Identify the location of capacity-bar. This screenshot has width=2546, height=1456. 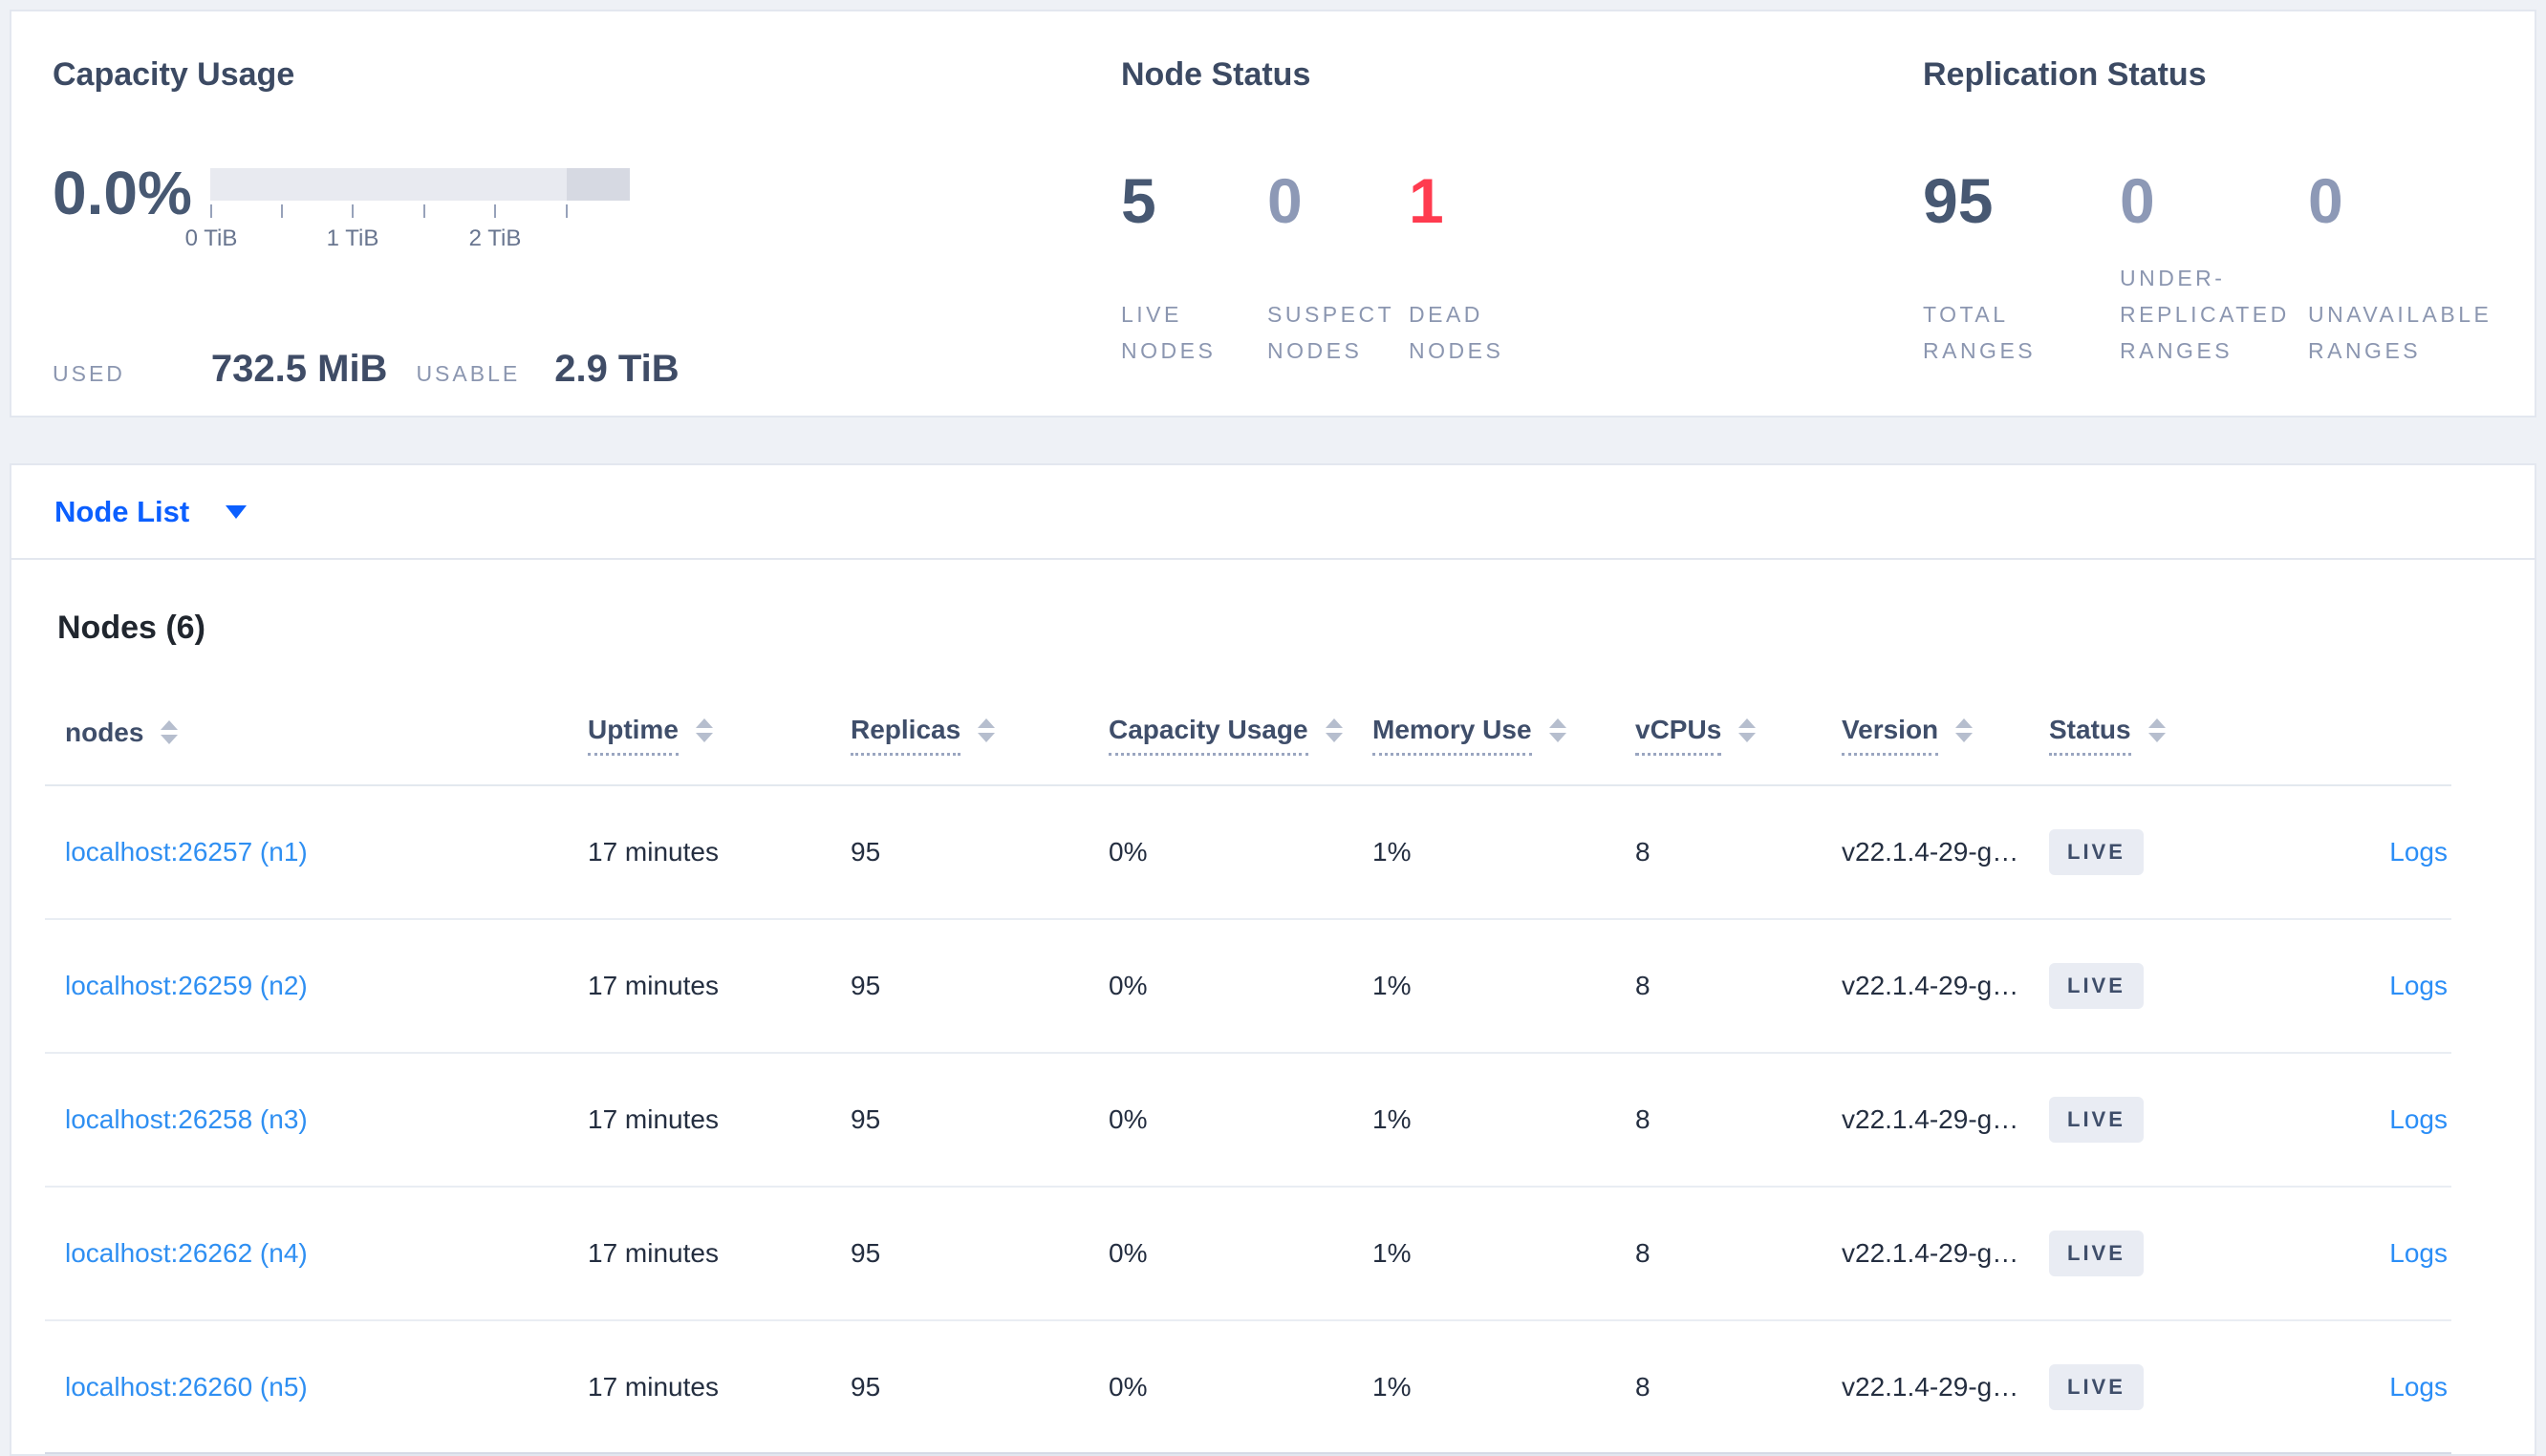
(420, 184).